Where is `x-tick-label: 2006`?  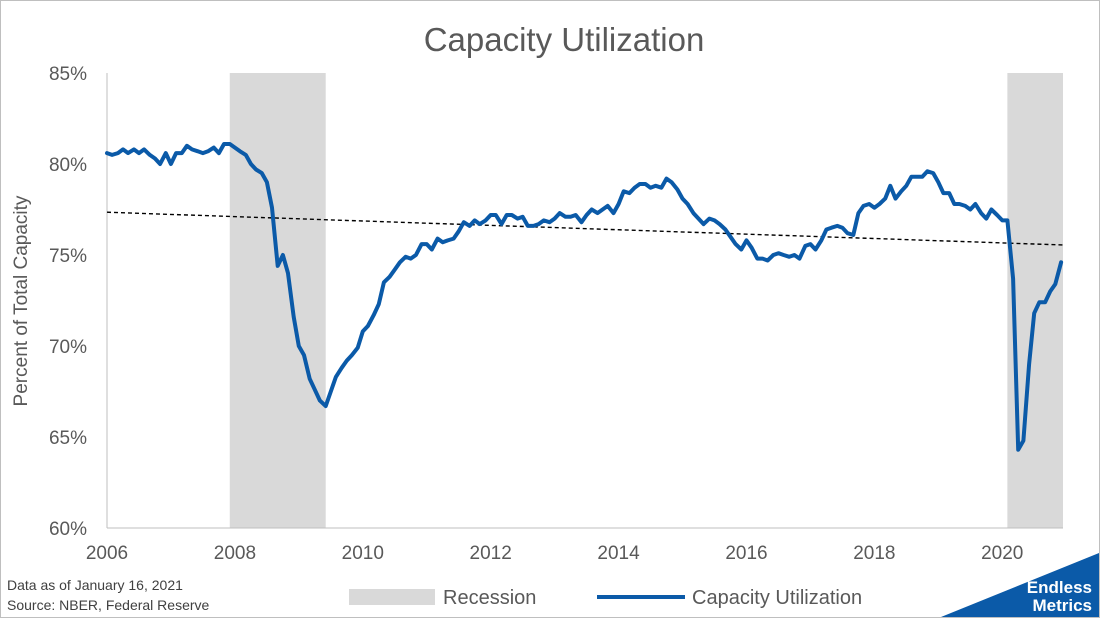 x-tick-label: 2006 is located at coordinates (107, 553).